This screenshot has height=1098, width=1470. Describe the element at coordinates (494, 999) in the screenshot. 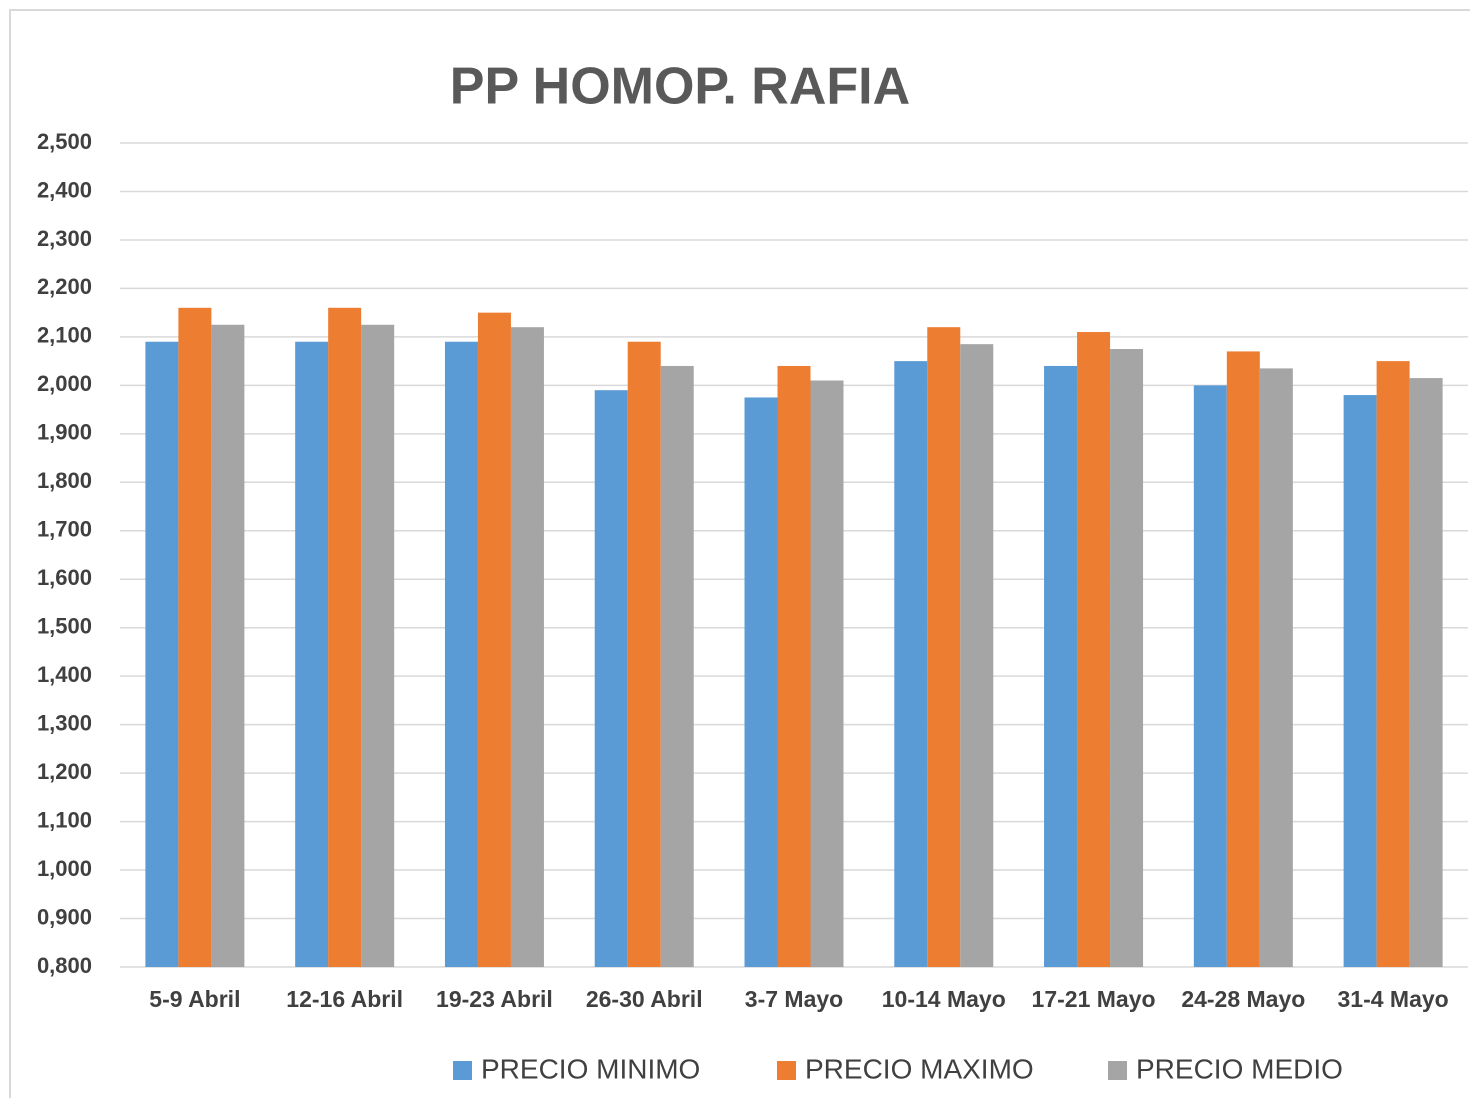

I see `x-tick-label: 19-23 Abril` at that location.